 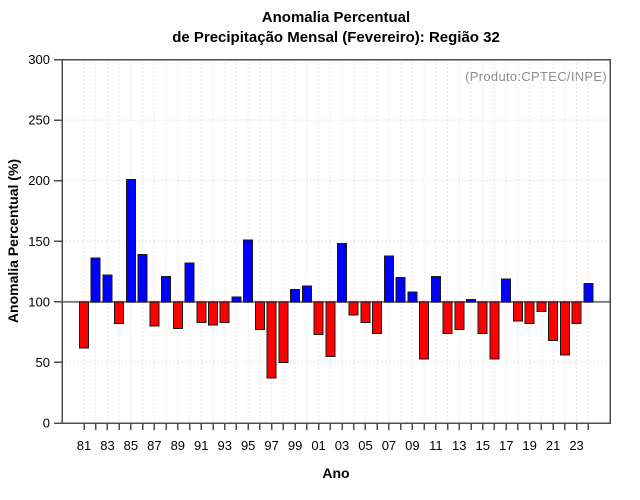 What do you see at coordinates (201, 445) in the screenshot?
I see `x-tick-label: 91` at bounding box center [201, 445].